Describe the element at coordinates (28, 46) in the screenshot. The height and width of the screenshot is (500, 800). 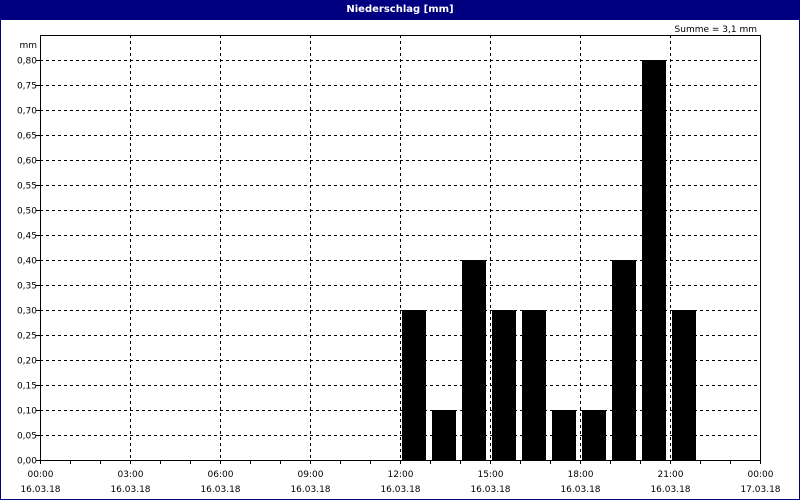
I see `y-axis-label: mm` at that location.